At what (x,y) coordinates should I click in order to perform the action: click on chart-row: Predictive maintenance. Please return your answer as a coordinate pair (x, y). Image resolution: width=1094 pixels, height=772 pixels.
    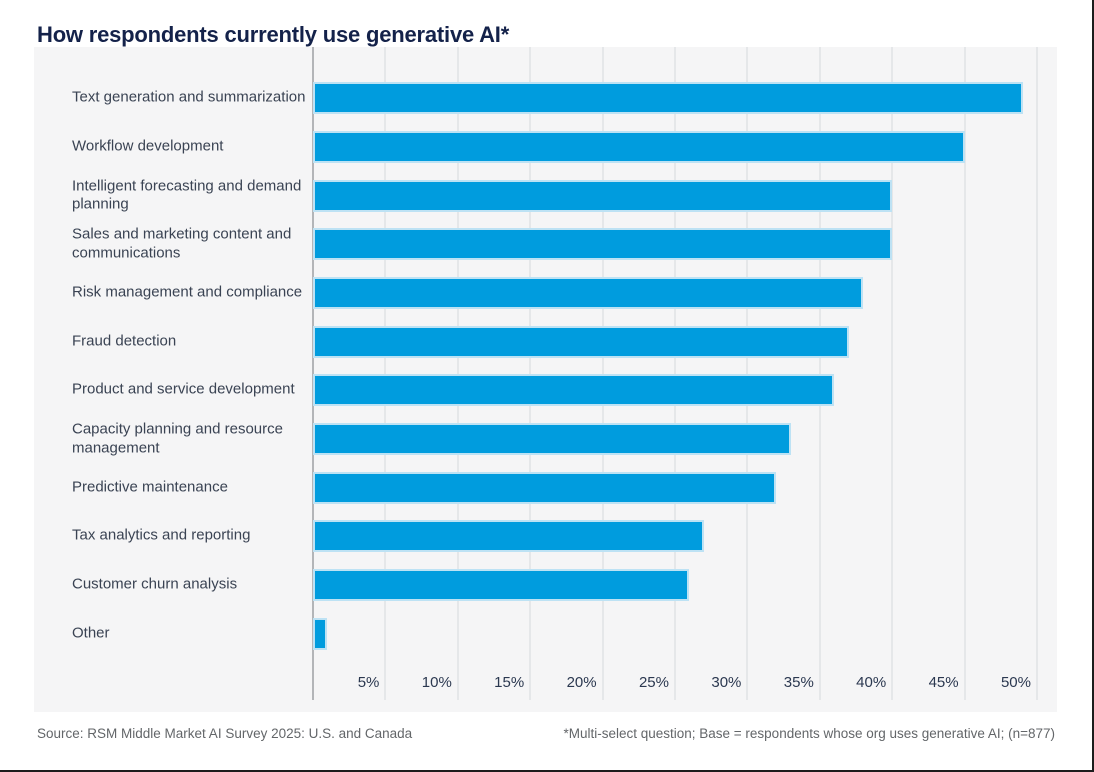
    Looking at the image, I should click on (545, 487).